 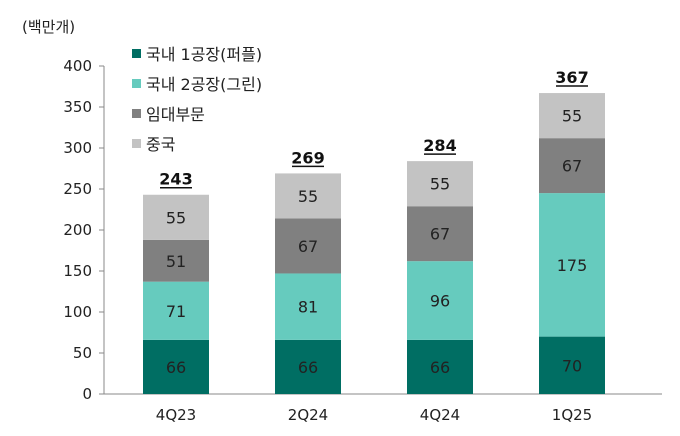 What do you see at coordinates (49, 27) in the screenshot?
I see `unit-label: (백만개)` at bounding box center [49, 27].